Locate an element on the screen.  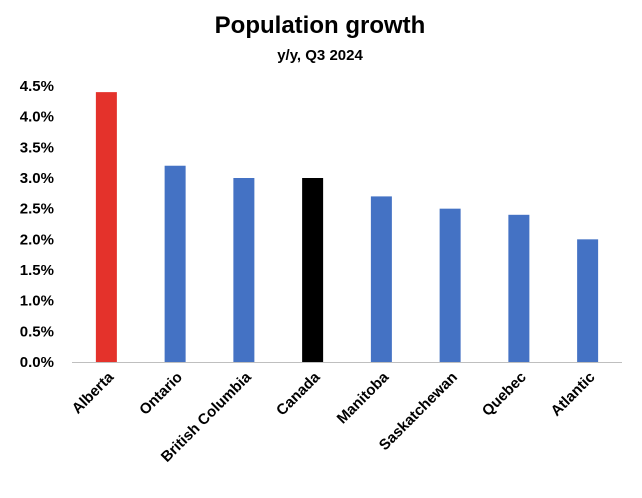
bar-atlantic is located at coordinates (588, 300).